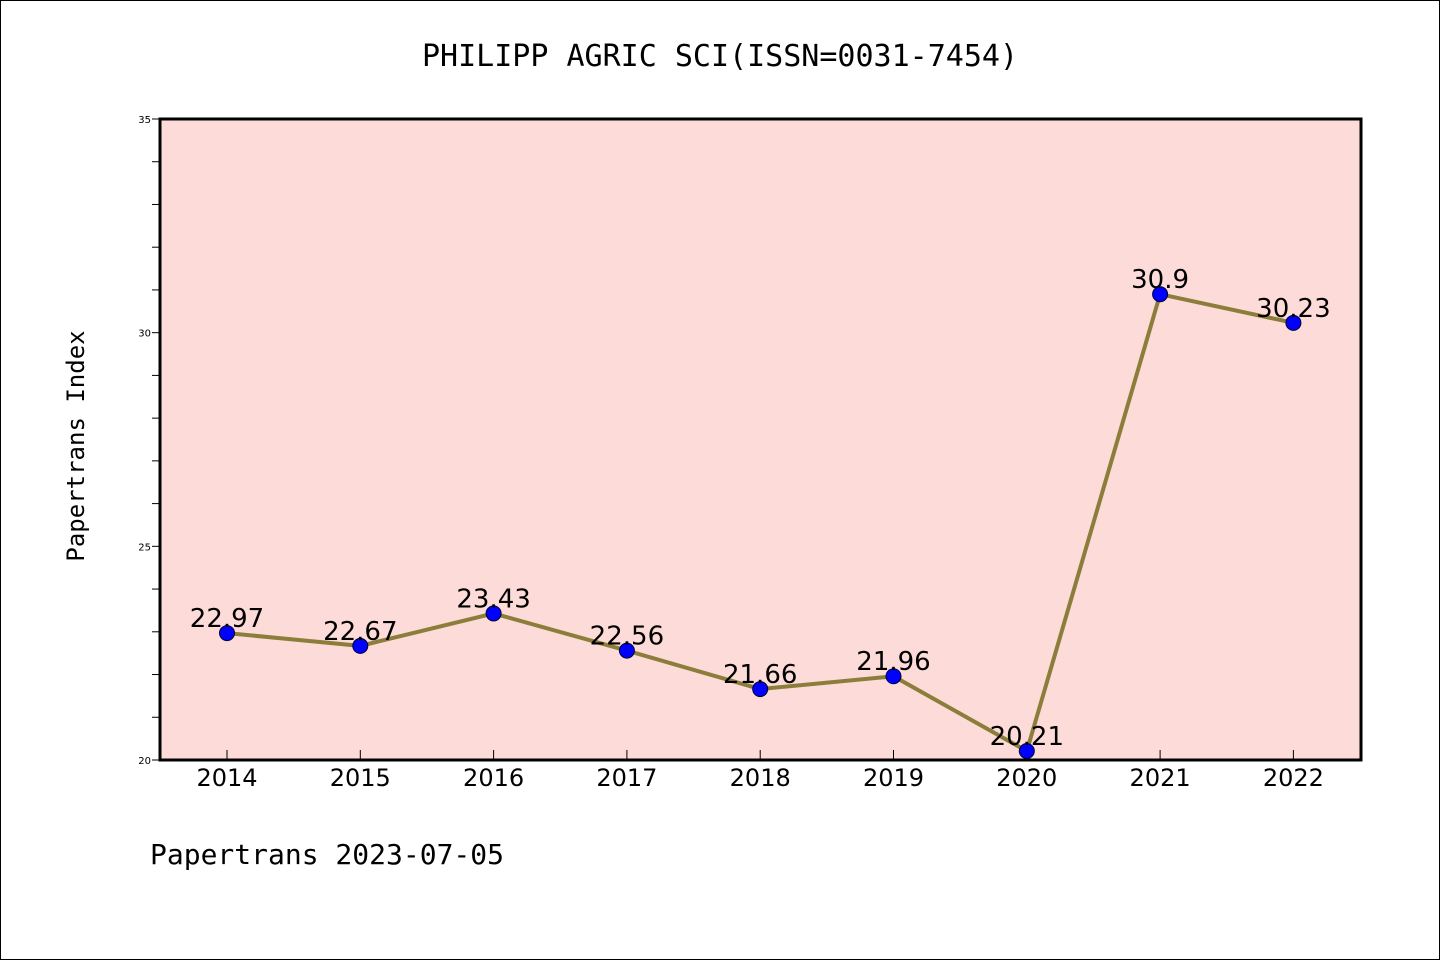 The width and height of the screenshot is (1440, 960). I want to click on x-tick-label: 2019, so click(893, 778).